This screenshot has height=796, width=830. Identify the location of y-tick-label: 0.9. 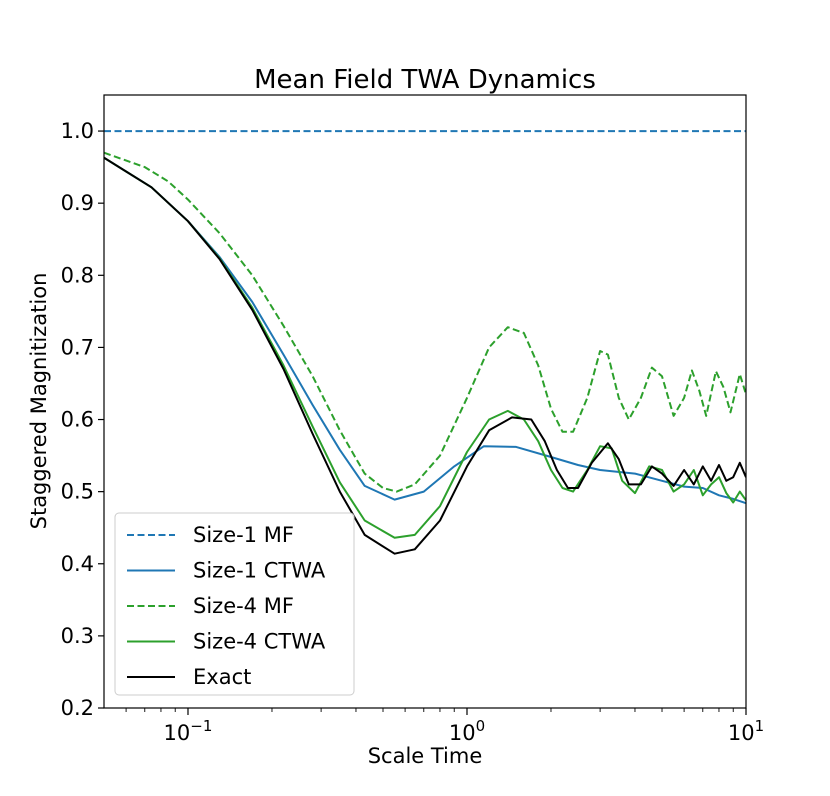
(77, 203).